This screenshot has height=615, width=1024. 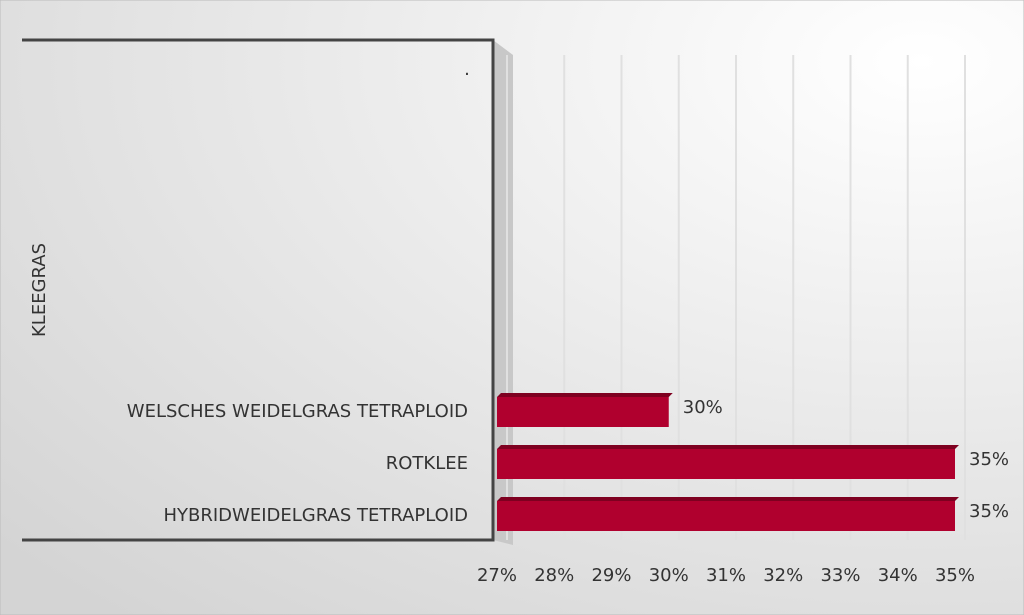 What do you see at coordinates (669, 575) in the screenshot?
I see `x-tick-label: 30%` at bounding box center [669, 575].